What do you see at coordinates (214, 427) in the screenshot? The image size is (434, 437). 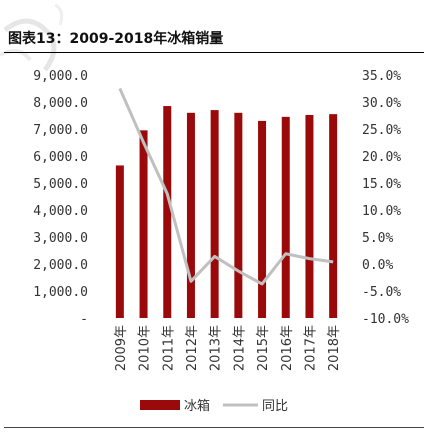 I see `bottom-divider` at bounding box center [214, 427].